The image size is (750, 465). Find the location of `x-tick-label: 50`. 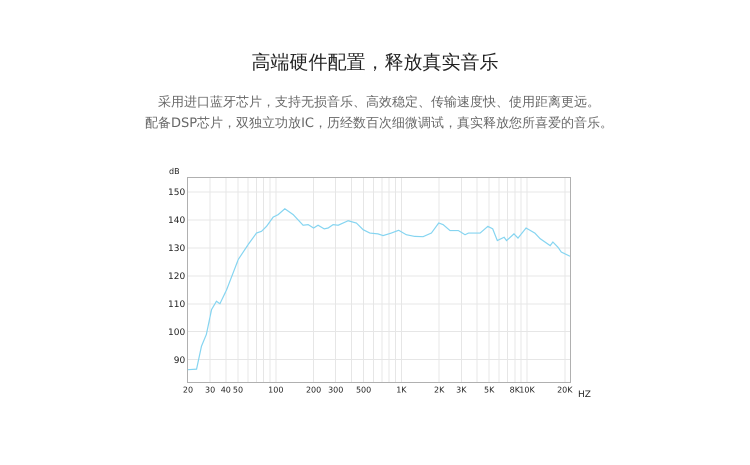

x-tick-label: 50 is located at coordinates (238, 390).